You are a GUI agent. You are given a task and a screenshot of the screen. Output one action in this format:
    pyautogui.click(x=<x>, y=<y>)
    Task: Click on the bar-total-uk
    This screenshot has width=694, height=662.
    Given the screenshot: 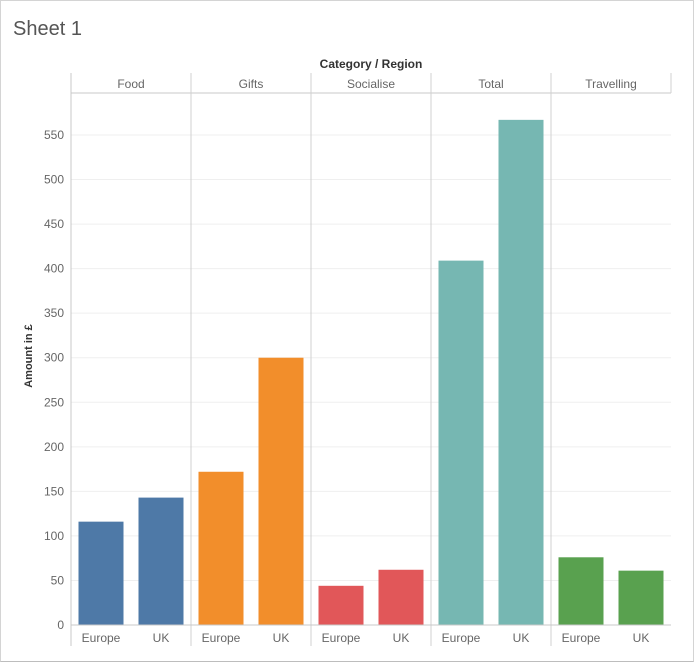 What is the action you would take?
    pyautogui.click(x=521, y=372)
    